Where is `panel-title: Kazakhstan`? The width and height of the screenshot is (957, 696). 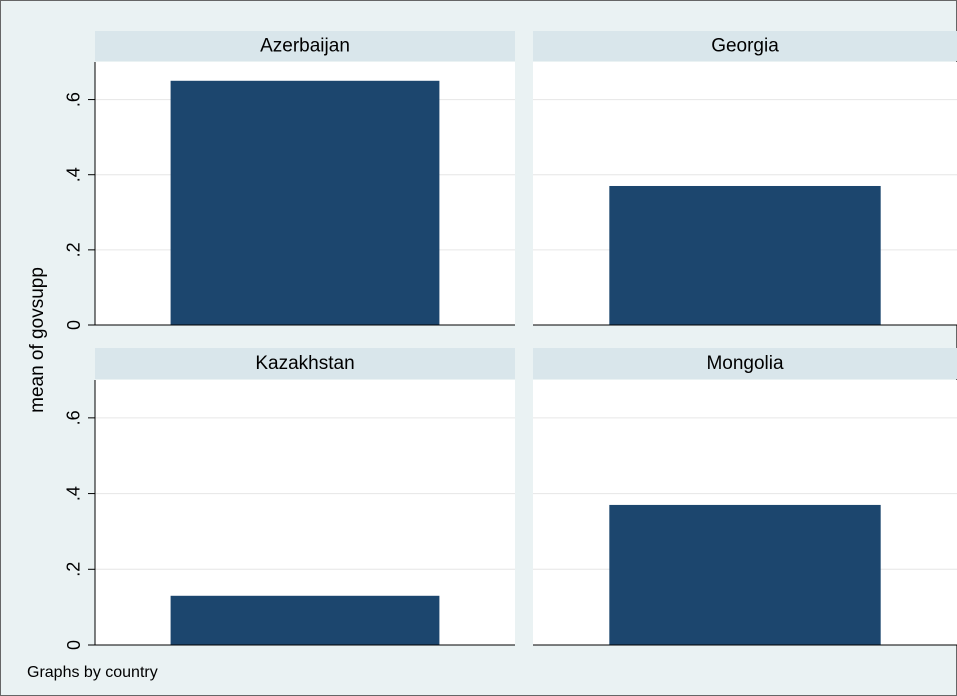
panel-title: Kazakhstan is located at coordinates (304, 363).